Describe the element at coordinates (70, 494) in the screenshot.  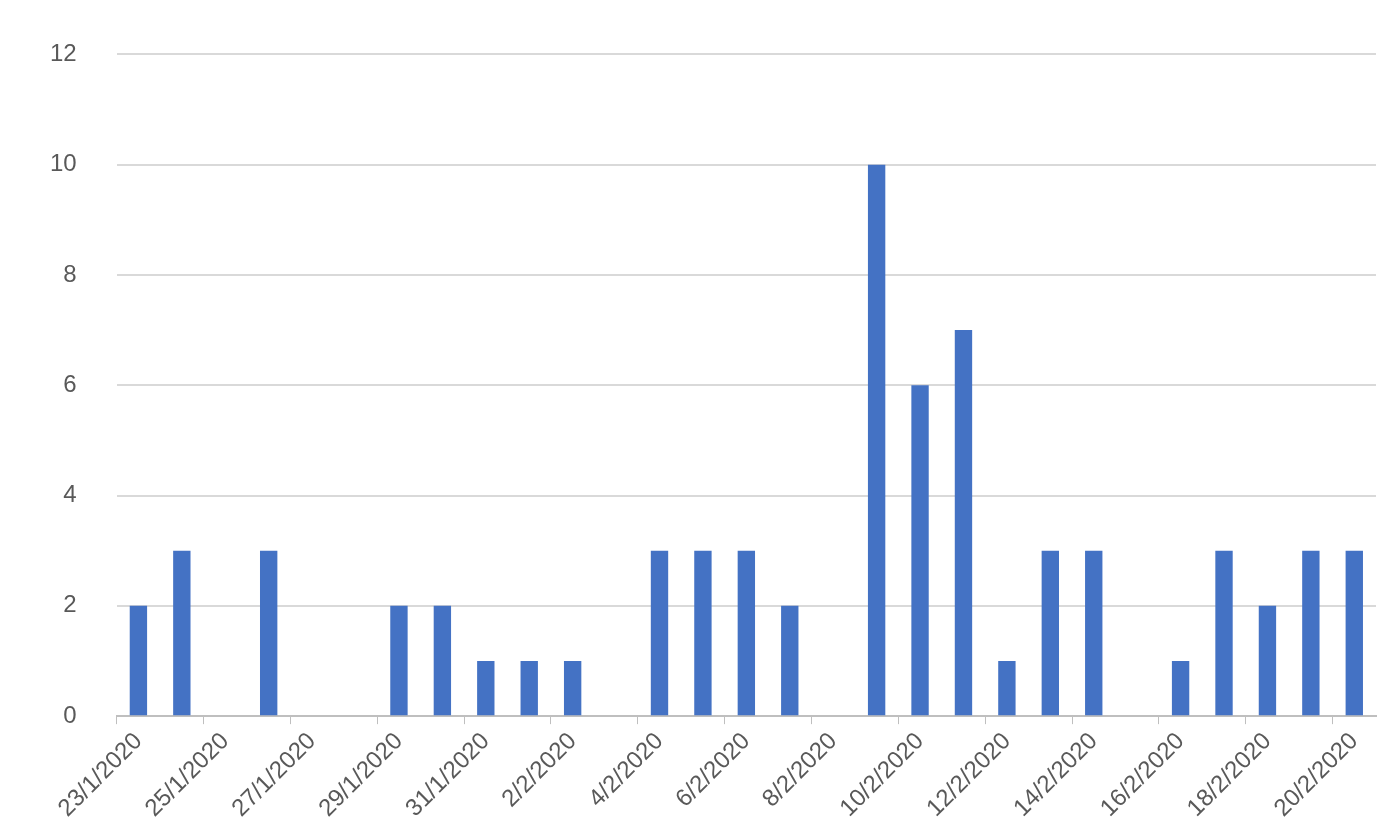
I see `y-tick-label: 4` at that location.